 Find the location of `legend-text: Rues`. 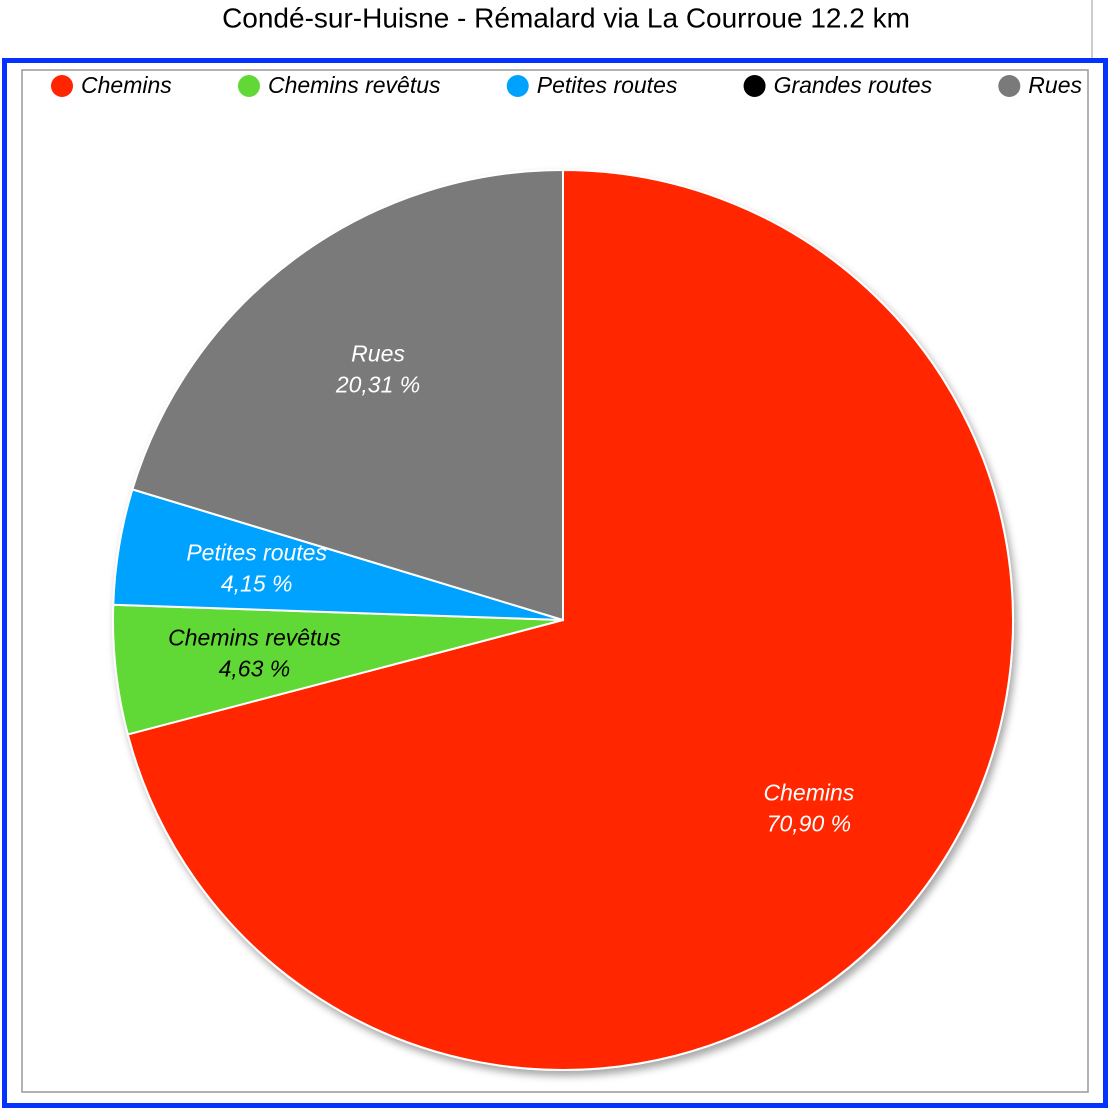

legend-text: Rues is located at coordinates (1055, 85).